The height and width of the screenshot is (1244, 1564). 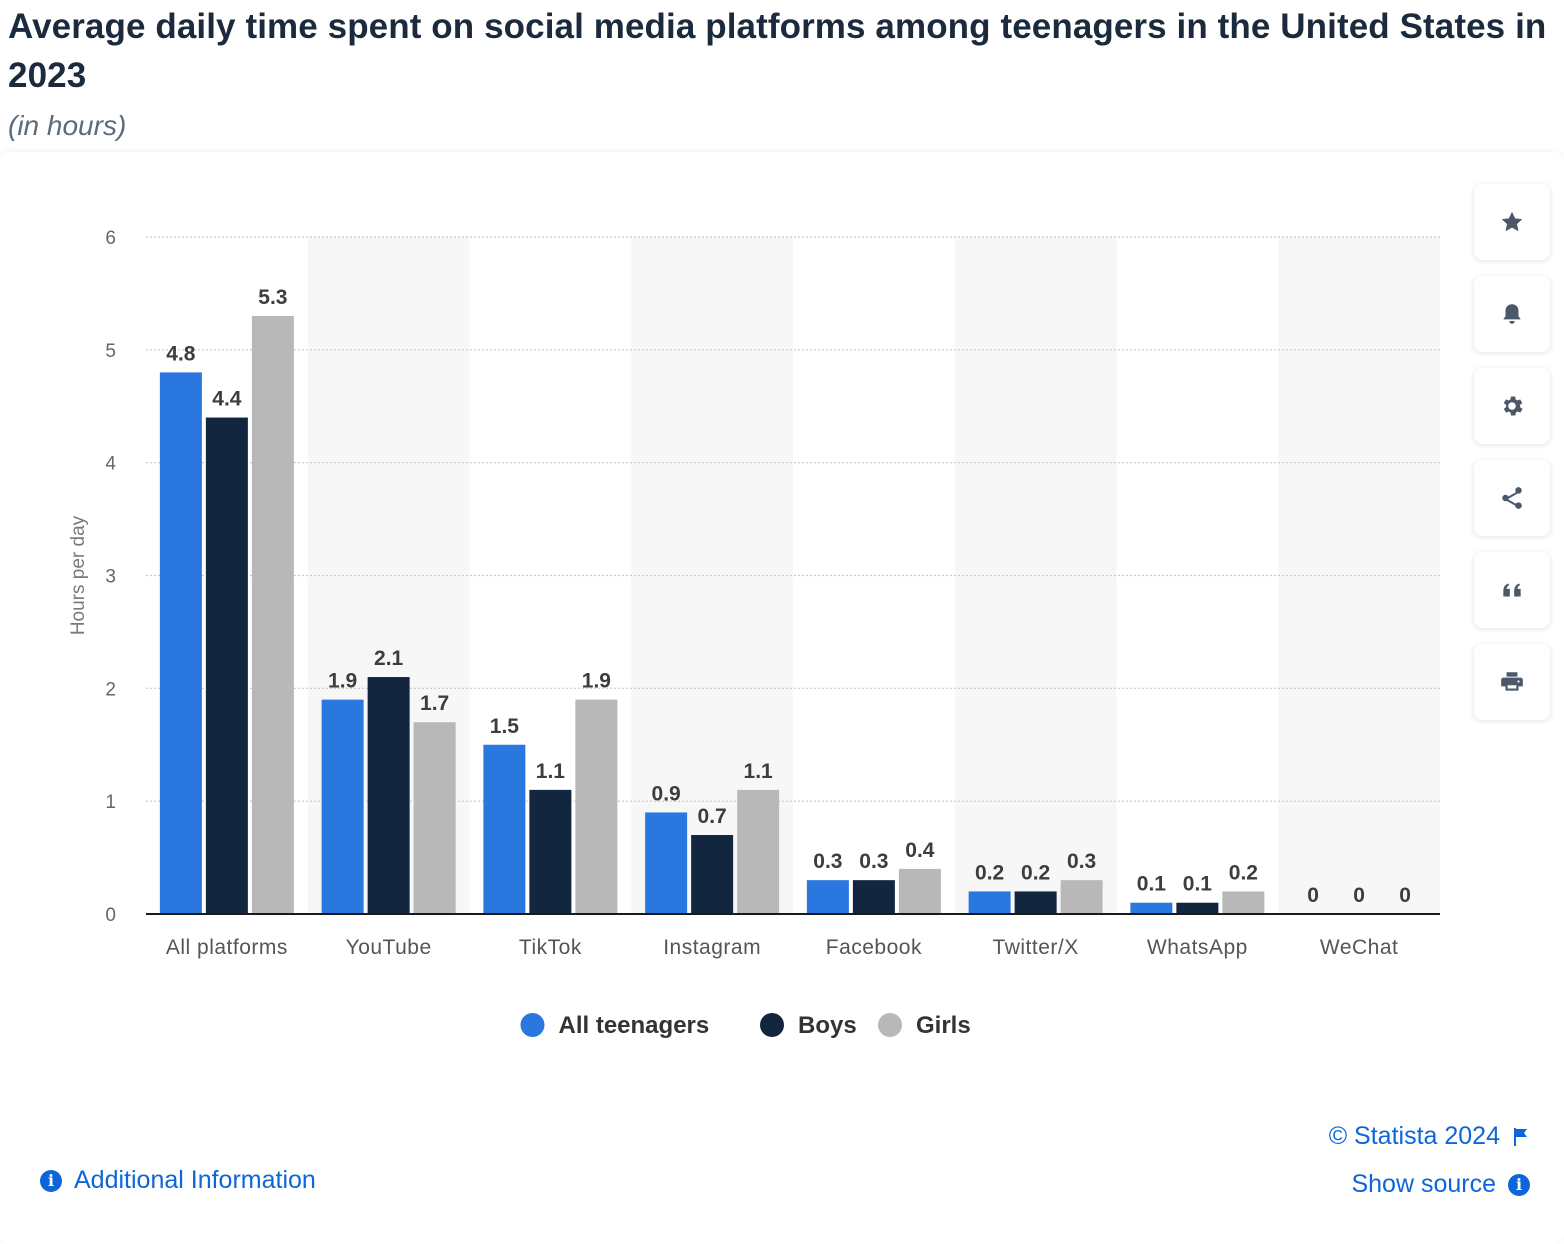 What do you see at coordinates (434, 703) in the screenshot?
I see `data-label: 1.7` at bounding box center [434, 703].